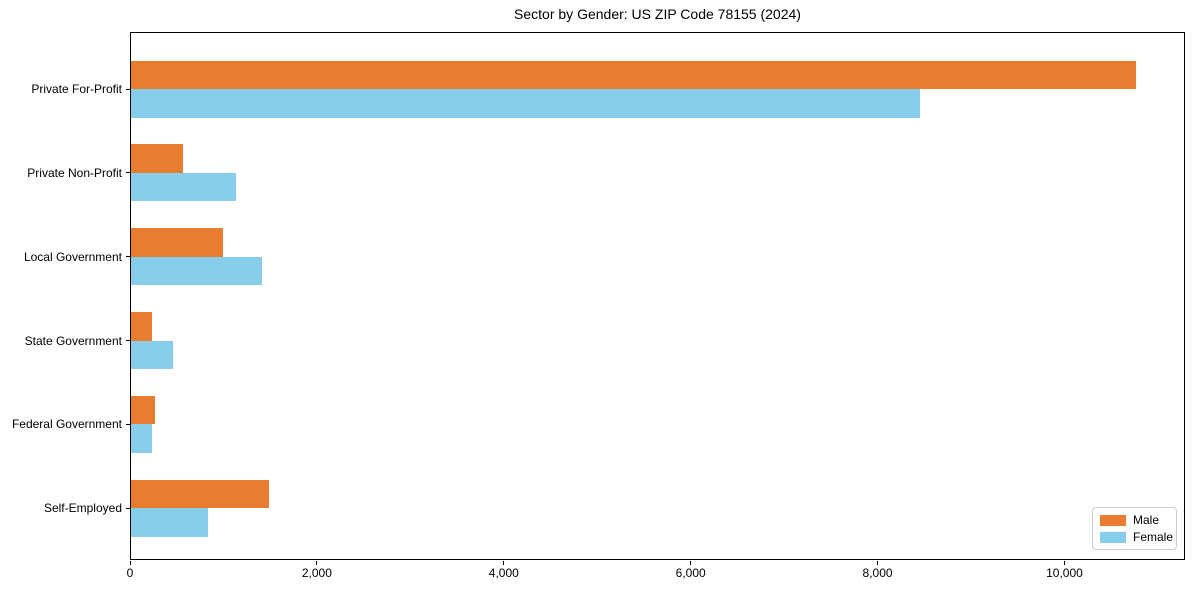 The height and width of the screenshot is (600, 1200). Describe the element at coordinates (1146, 520) in the screenshot. I see `legend-label-male: Male` at that location.